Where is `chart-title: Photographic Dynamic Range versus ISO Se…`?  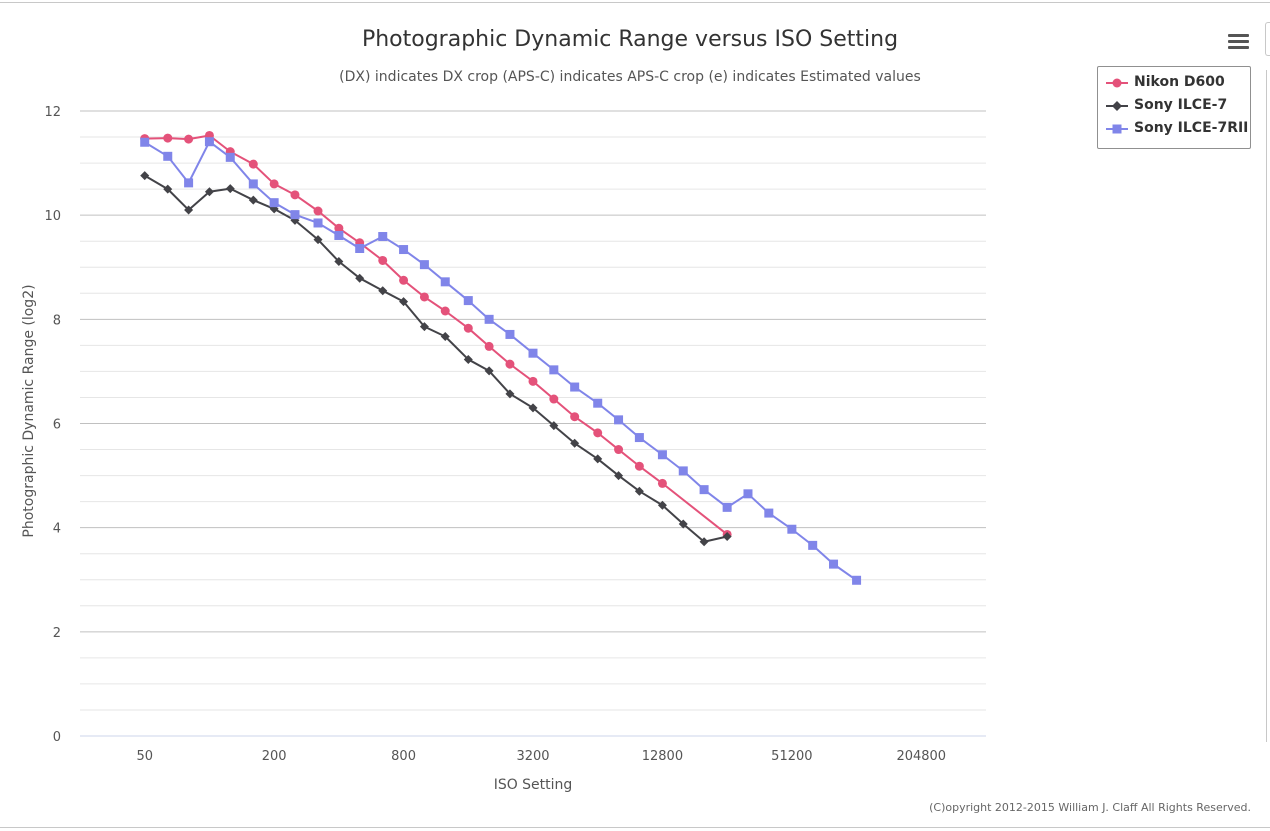
chart-title: Photographic Dynamic Range versus ISO Se… is located at coordinates (630, 39).